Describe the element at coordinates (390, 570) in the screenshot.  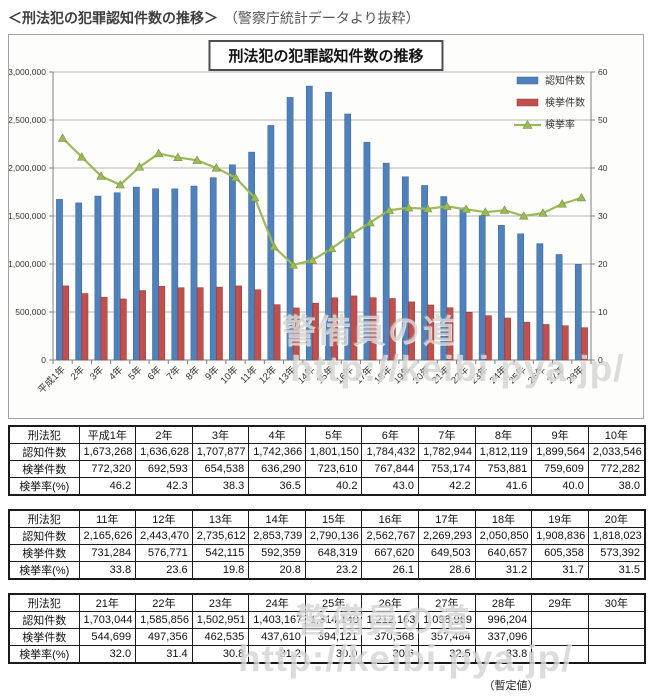
I see `value-cell: 26.1` at that location.